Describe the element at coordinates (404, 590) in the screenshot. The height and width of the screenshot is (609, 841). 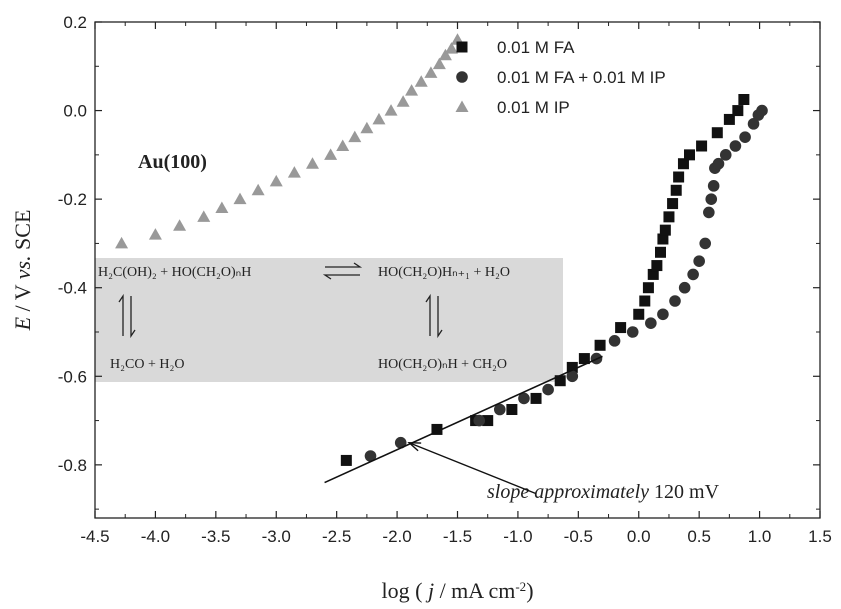
I see `x-axis-label-text: log (` at that location.